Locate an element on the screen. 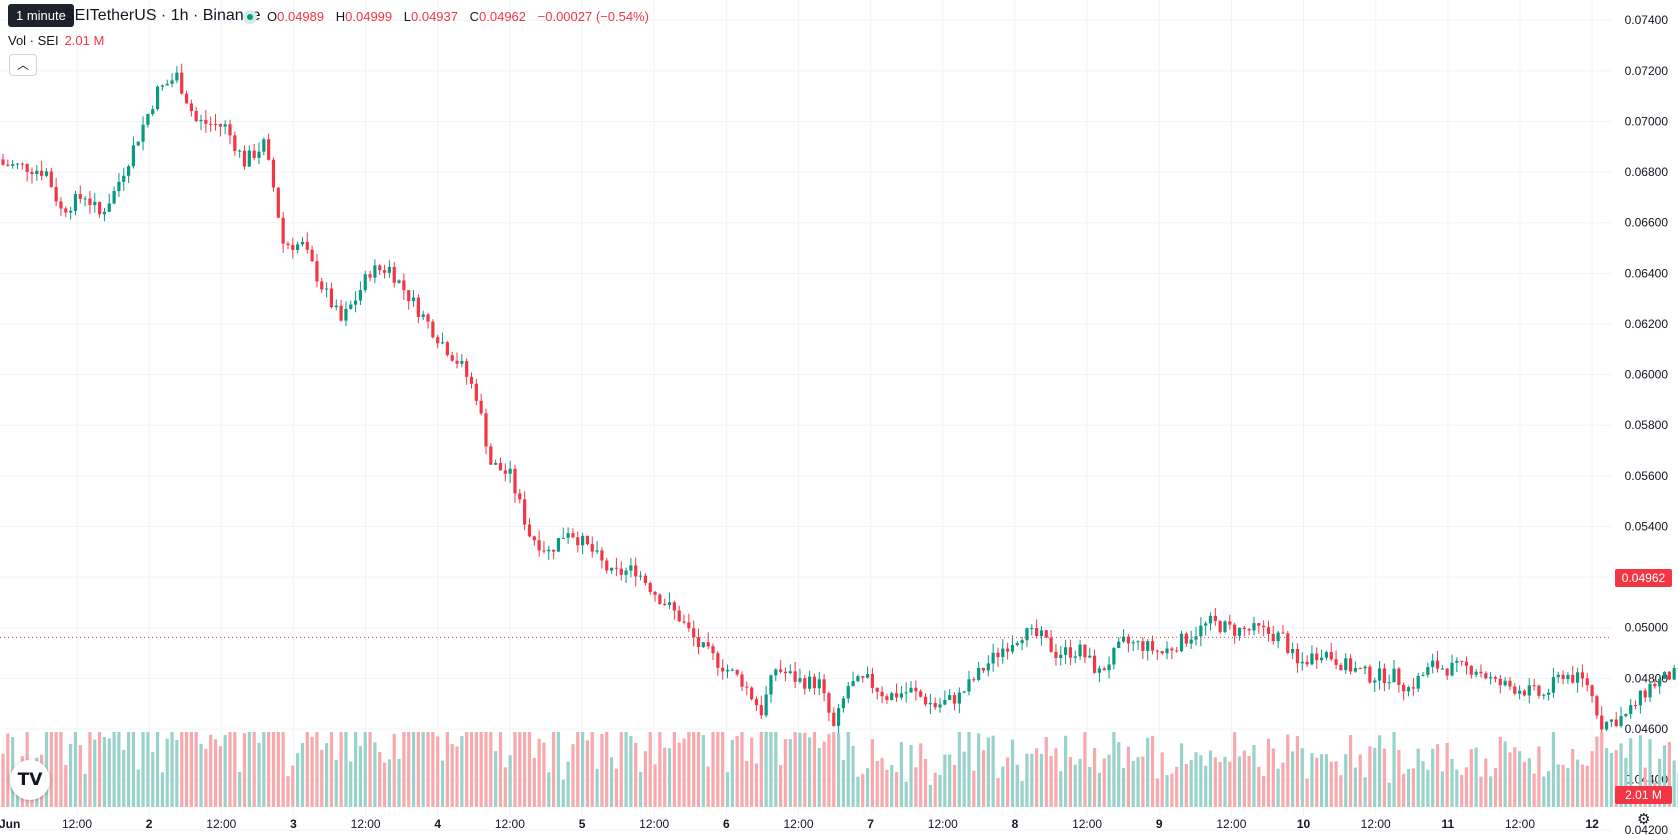 This screenshot has width=1678, height=835. symbol-title: SEITetherUS · 1h · Binance is located at coordinates (162, 15).